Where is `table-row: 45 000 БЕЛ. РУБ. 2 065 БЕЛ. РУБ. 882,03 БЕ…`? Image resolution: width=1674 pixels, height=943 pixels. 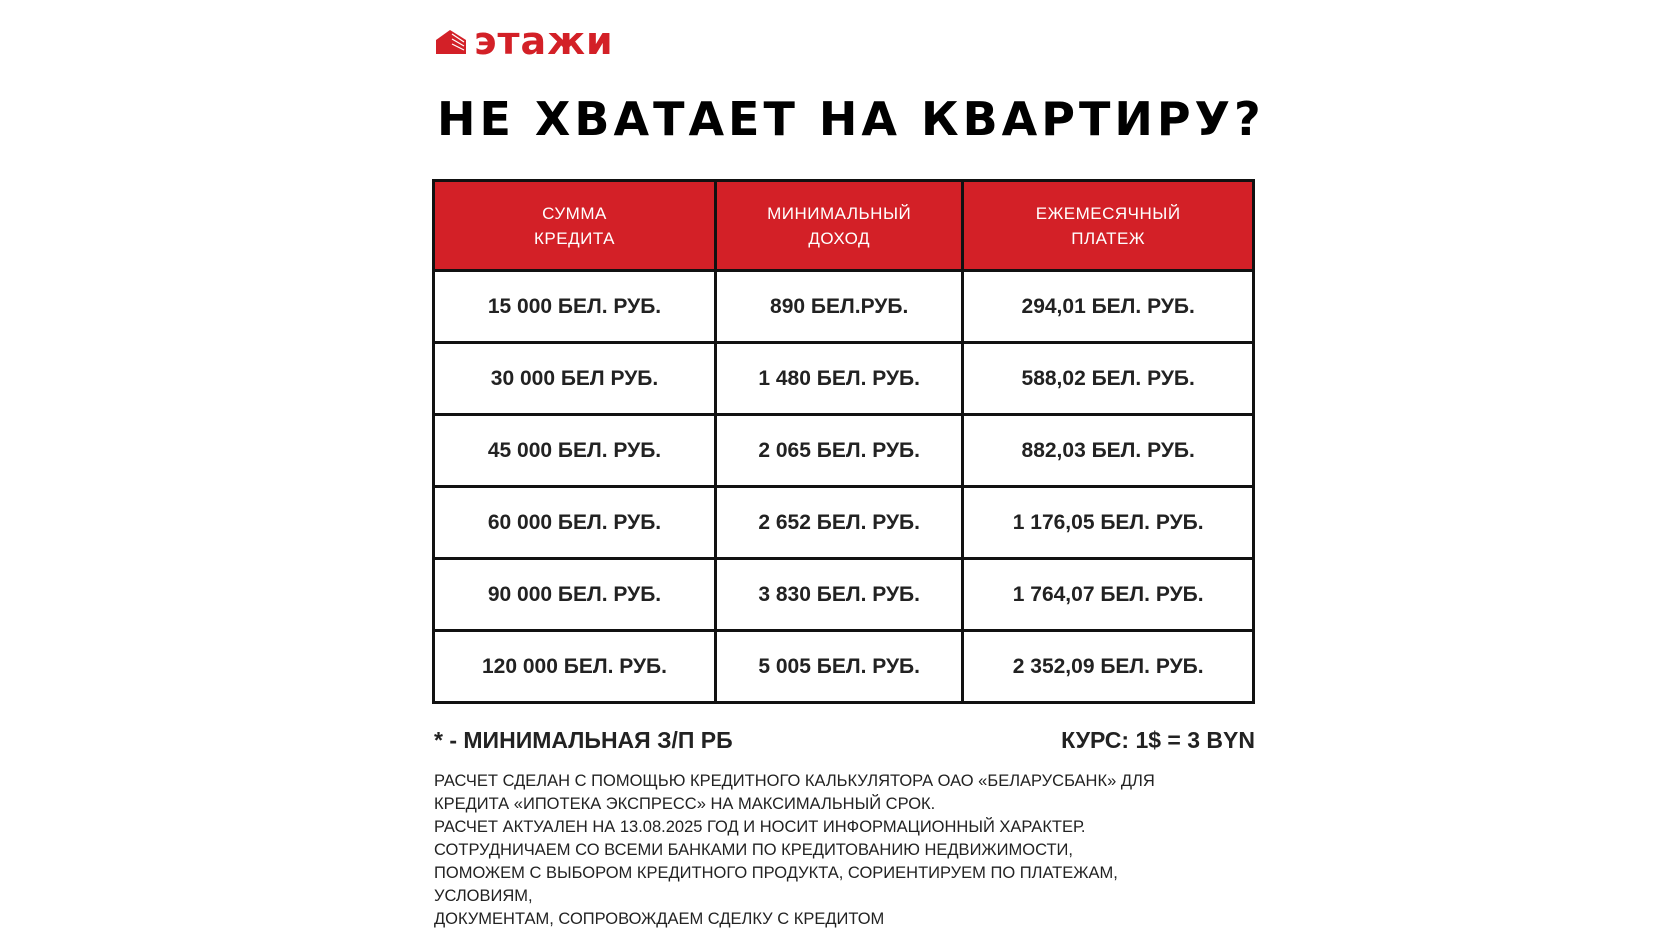 table-row: 45 000 БЕЛ. РУБ. 2 065 БЕЛ. РУБ. 882,03 БЕ… is located at coordinates (843, 450).